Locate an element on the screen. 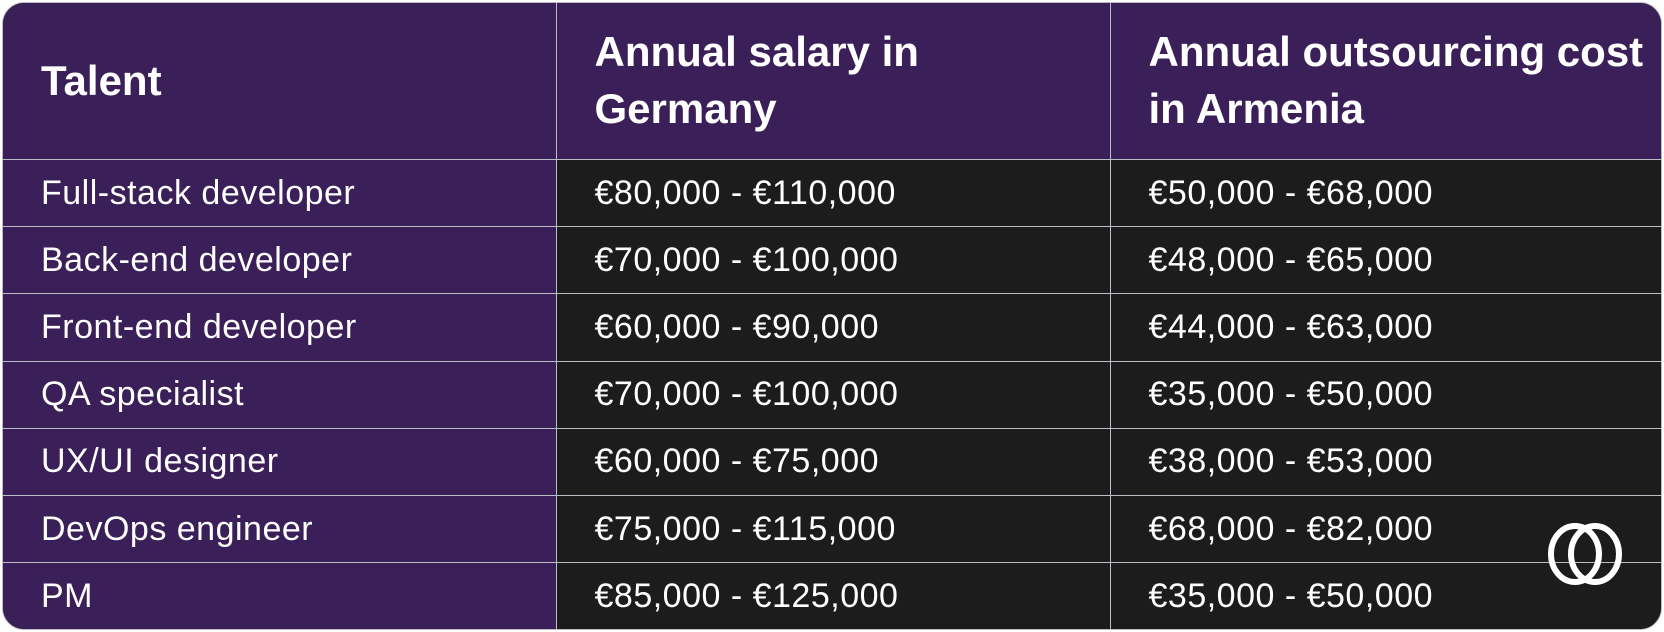  header-cell: Annual outsourcing cost in Armenia is located at coordinates (1385, 81).